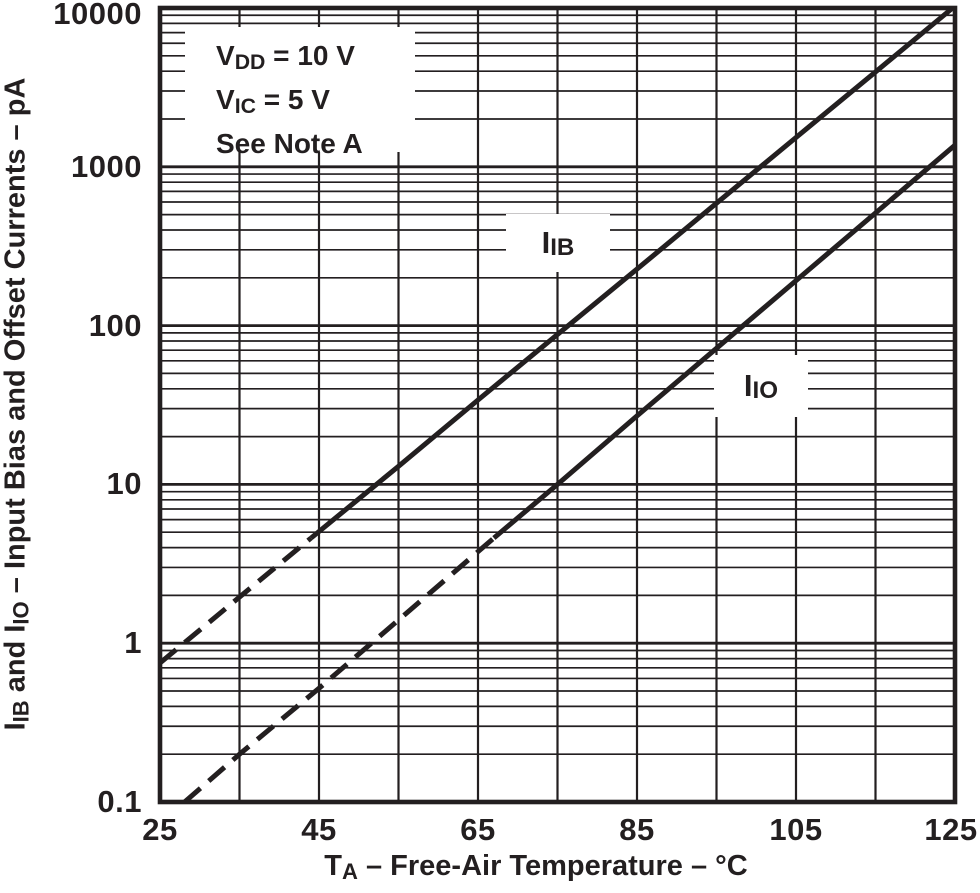 The width and height of the screenshot is (980, 893). I want to click on test-conditions-annotation: VDD = 10 V VIC = 5 V See Note A, so click(300, 93).